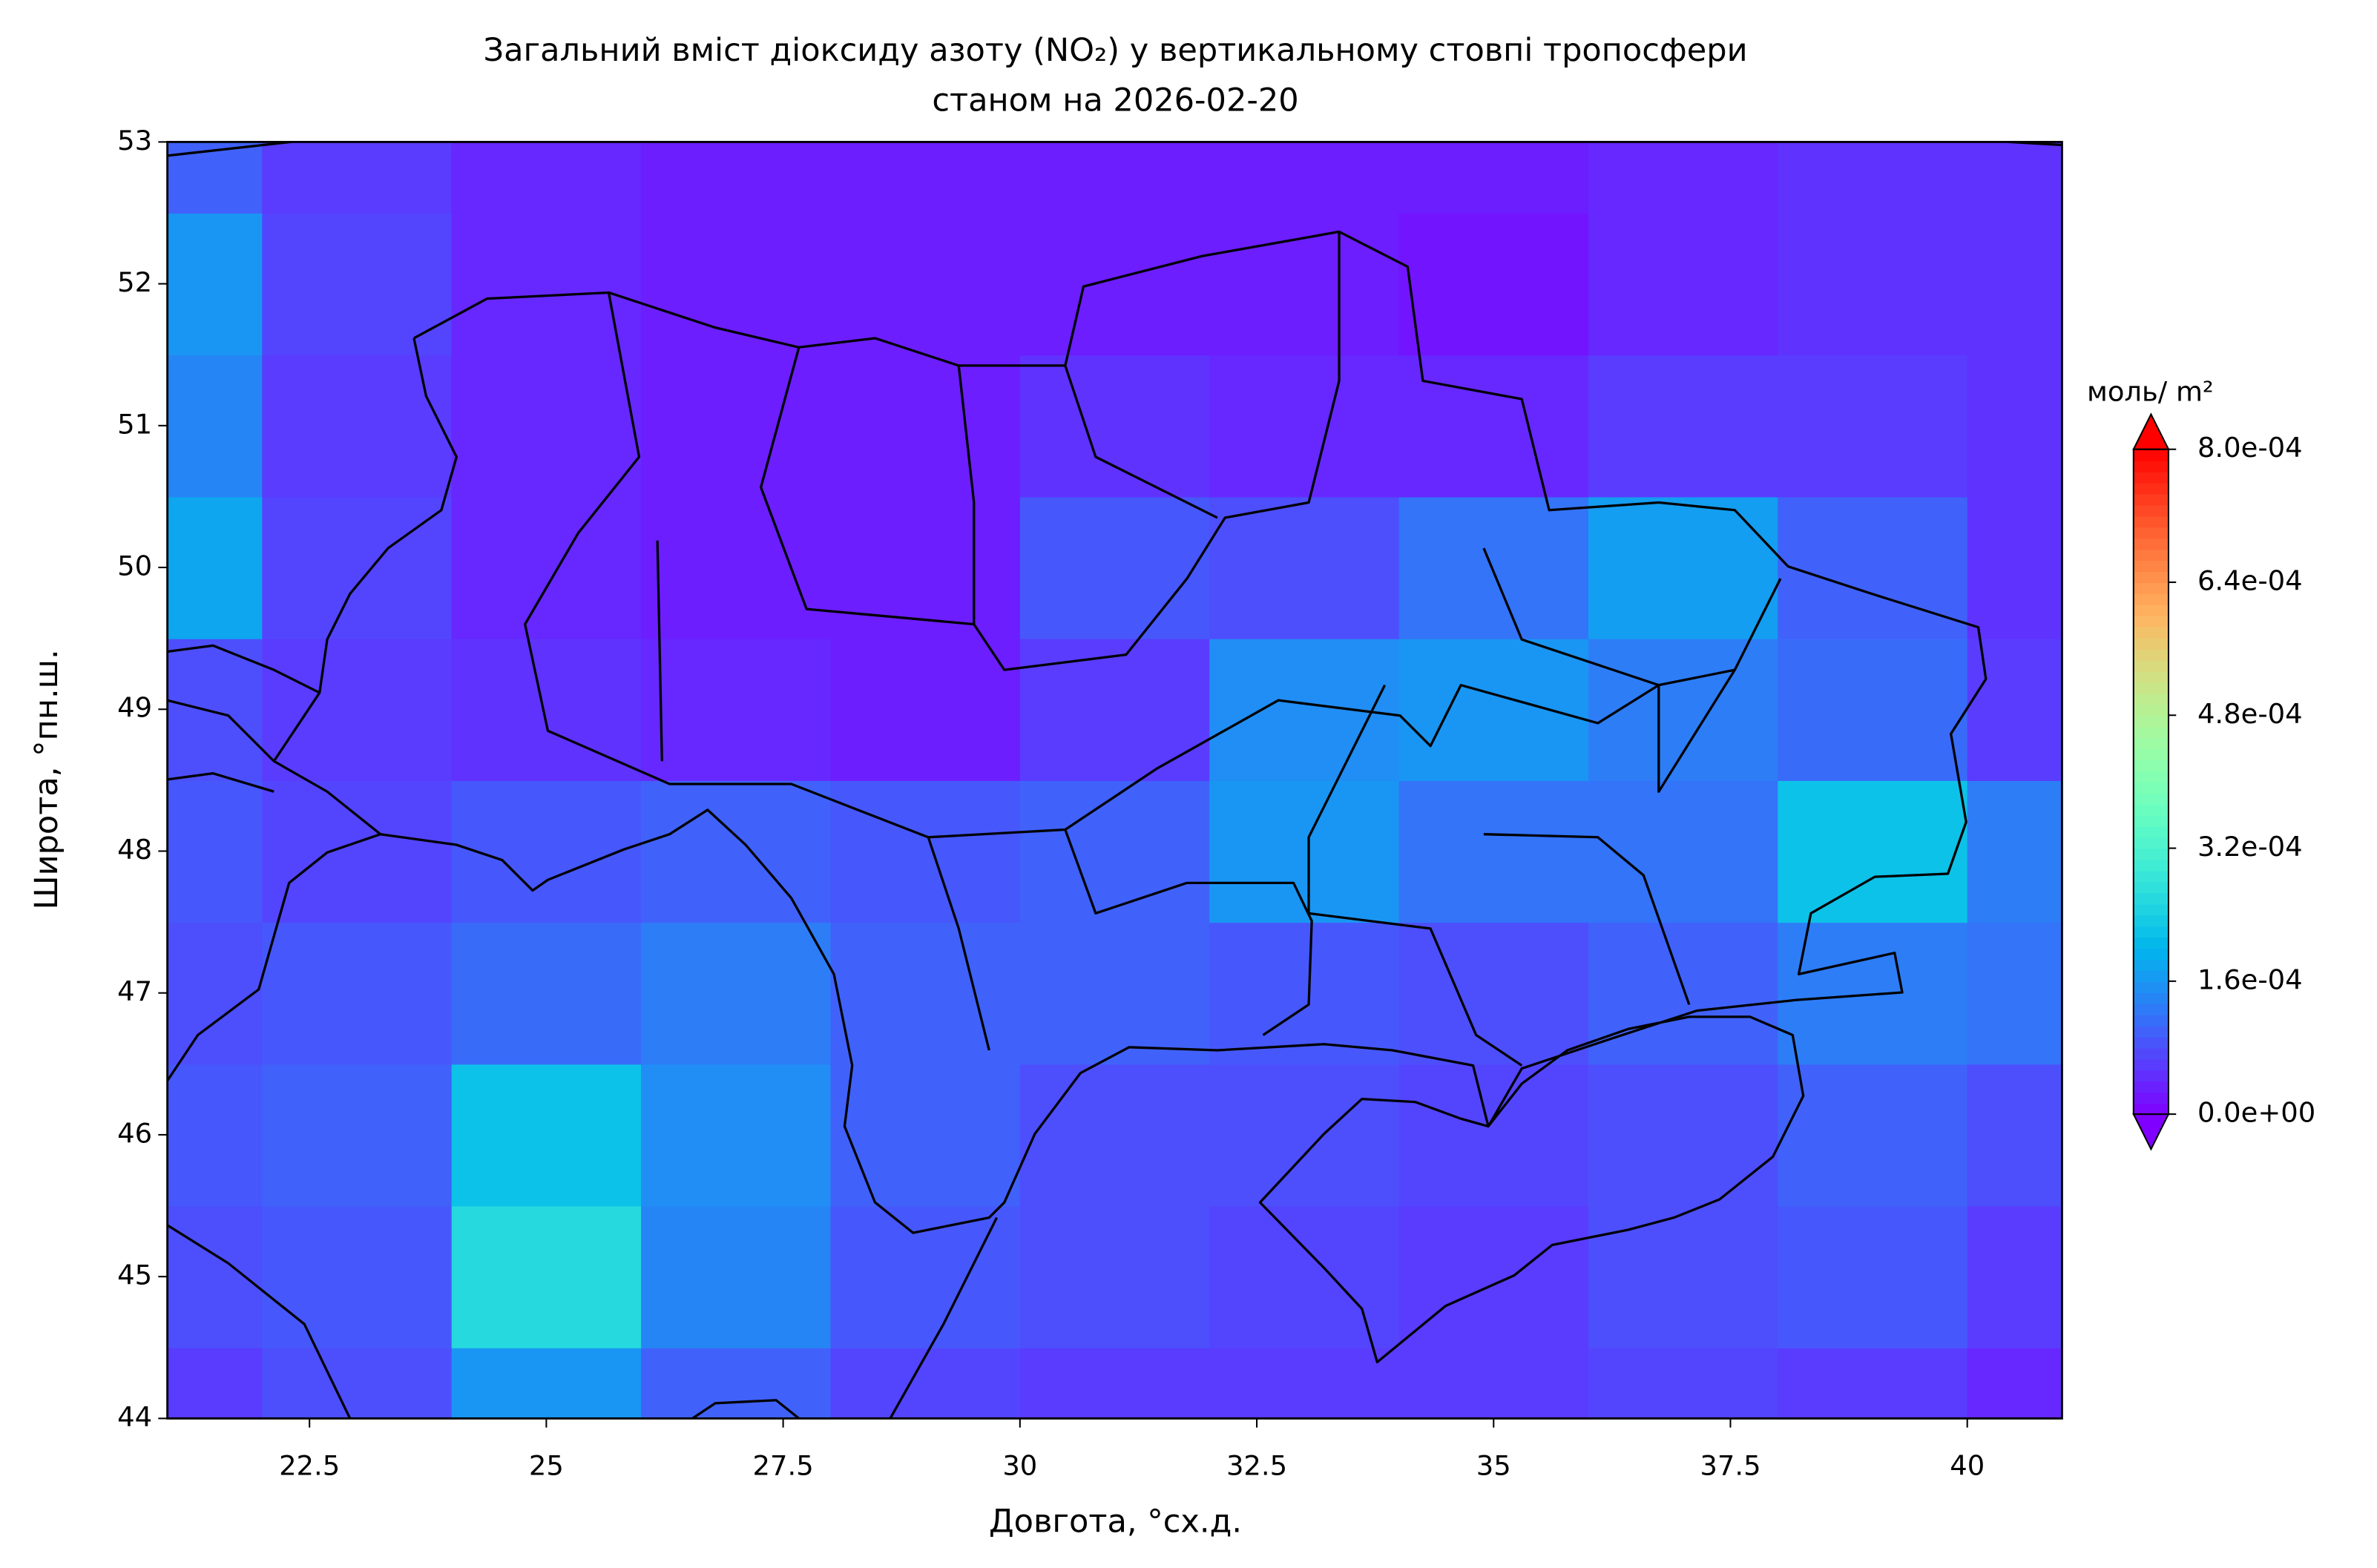 This screenshot has width=2377, height=1568. Describe the element at coordinates (546, 1465) in the screenshot. I see `x-tick-label: 25` at that location.